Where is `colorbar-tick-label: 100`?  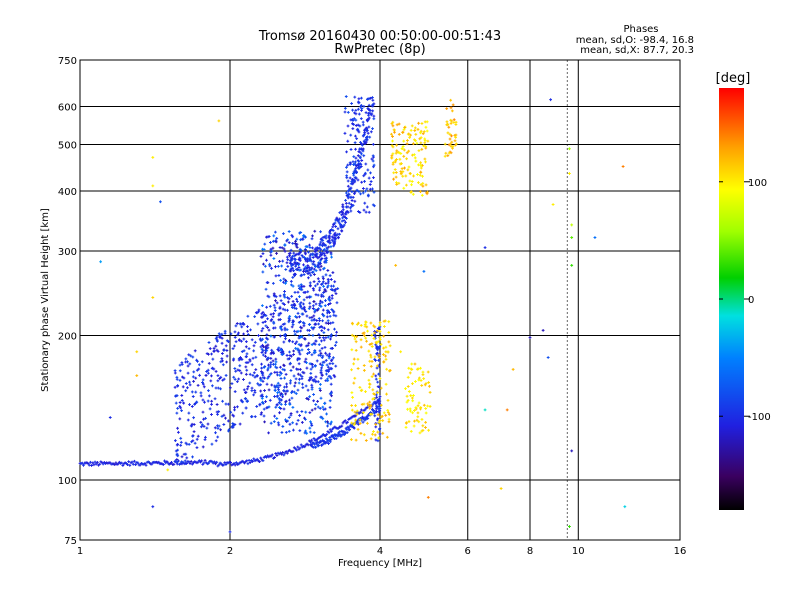
colorbar-tick-label: 100 is located at coordinates (757, 183).